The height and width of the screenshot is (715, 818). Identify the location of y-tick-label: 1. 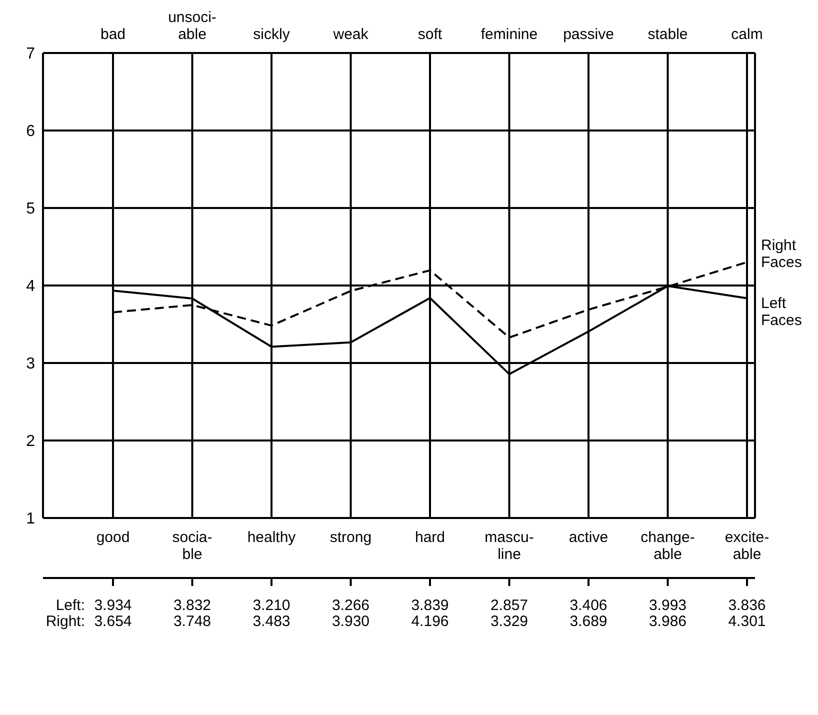
(31, 519).